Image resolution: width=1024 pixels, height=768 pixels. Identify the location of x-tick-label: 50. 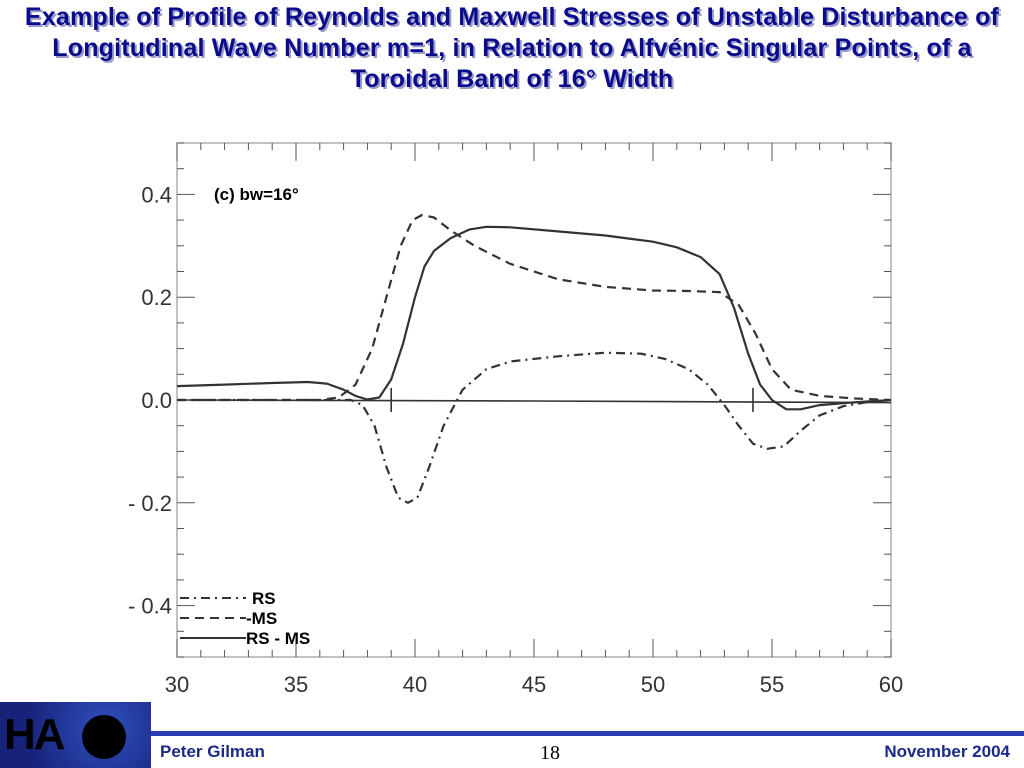
(653, 684).